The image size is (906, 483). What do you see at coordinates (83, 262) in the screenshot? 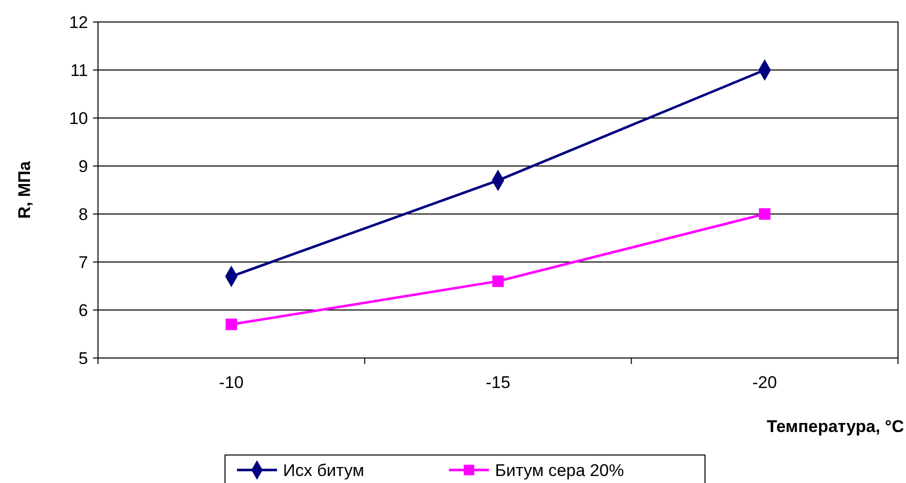
I see `y-tick-label: 7` at bounding box center [83, 262].